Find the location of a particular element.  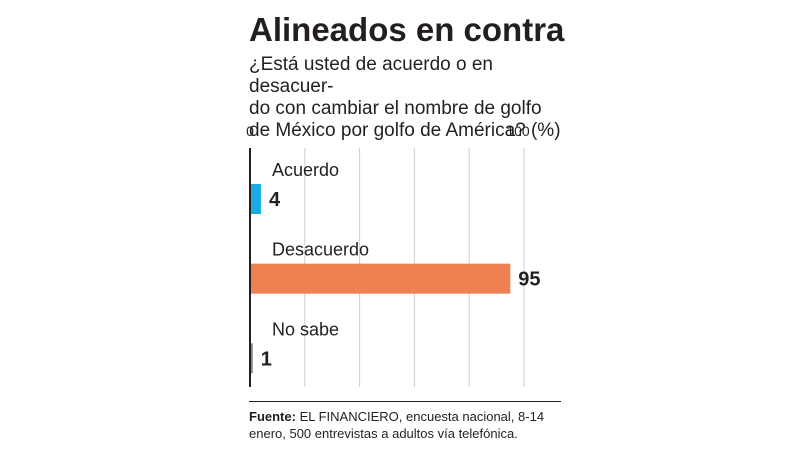

category-label-acuerdo: Acuerdo is located at coordinates (305, 170).